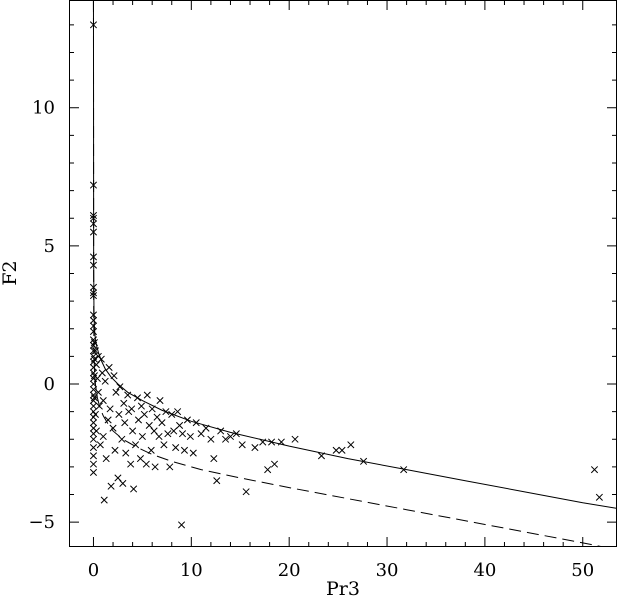 This screenshot has width=618, height=602. Describe the element at coordinates (49, 384) in the screenshot. I see `y-tick-label: 0` at that location.